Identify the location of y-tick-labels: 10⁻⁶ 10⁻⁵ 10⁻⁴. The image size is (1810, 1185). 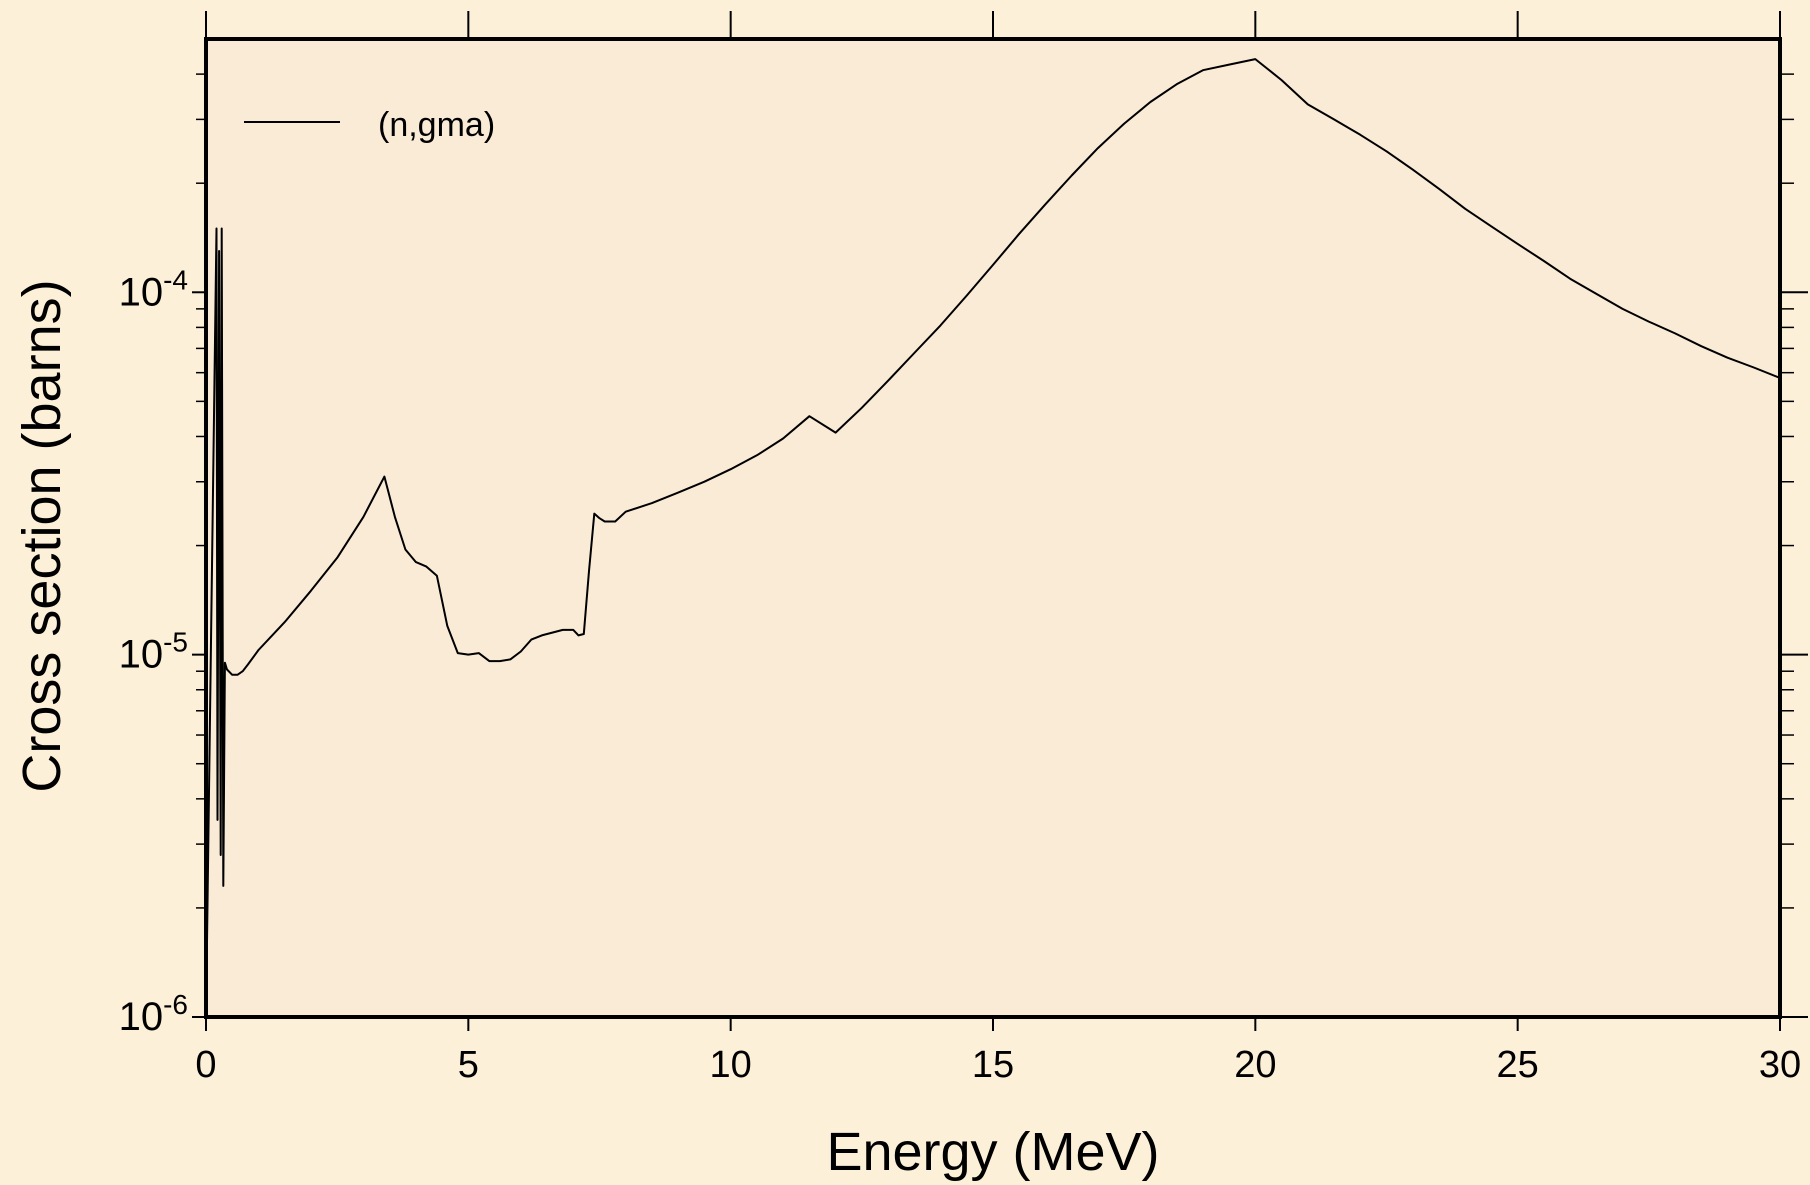
(153, 651).